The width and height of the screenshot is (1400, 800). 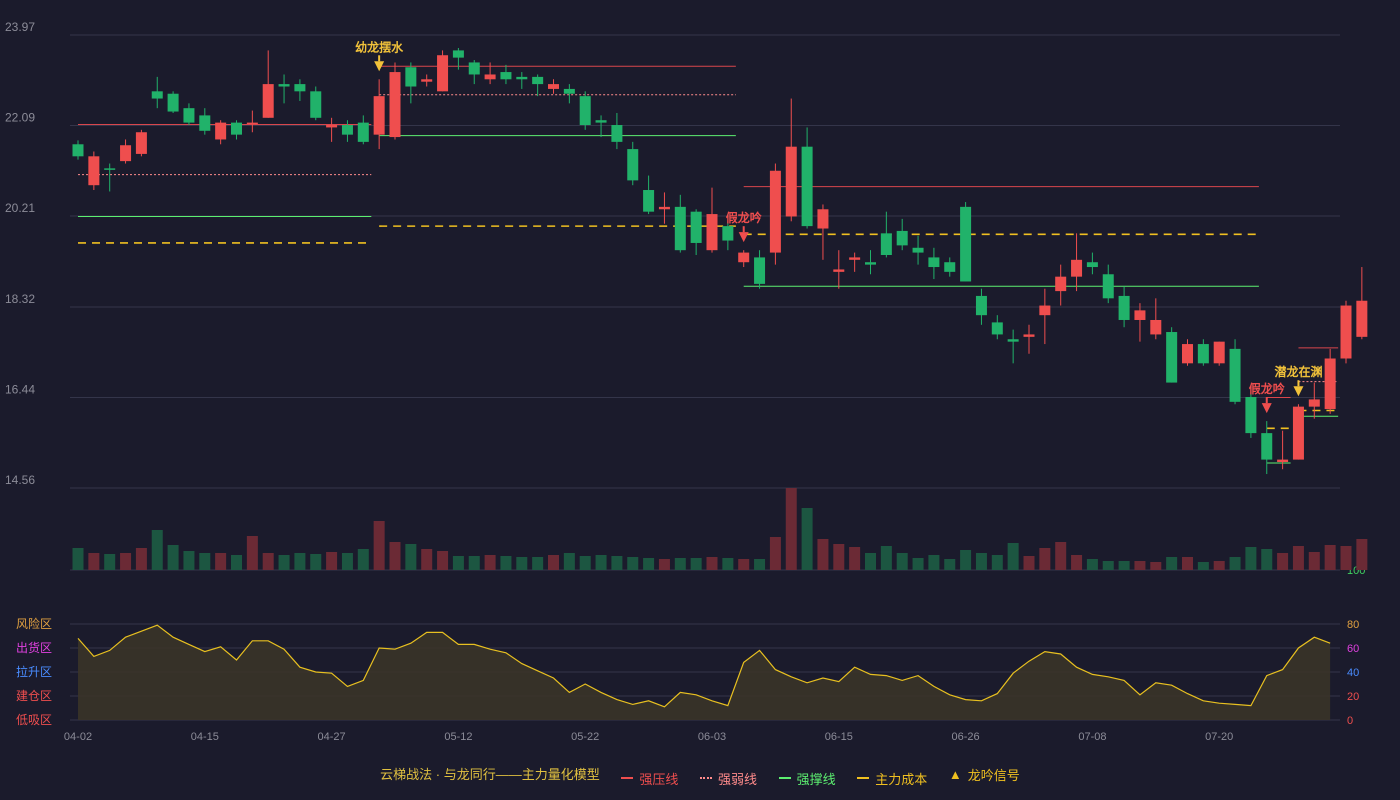 I want to click on price-tick-label: 14.56, so click(x=20, y=480).